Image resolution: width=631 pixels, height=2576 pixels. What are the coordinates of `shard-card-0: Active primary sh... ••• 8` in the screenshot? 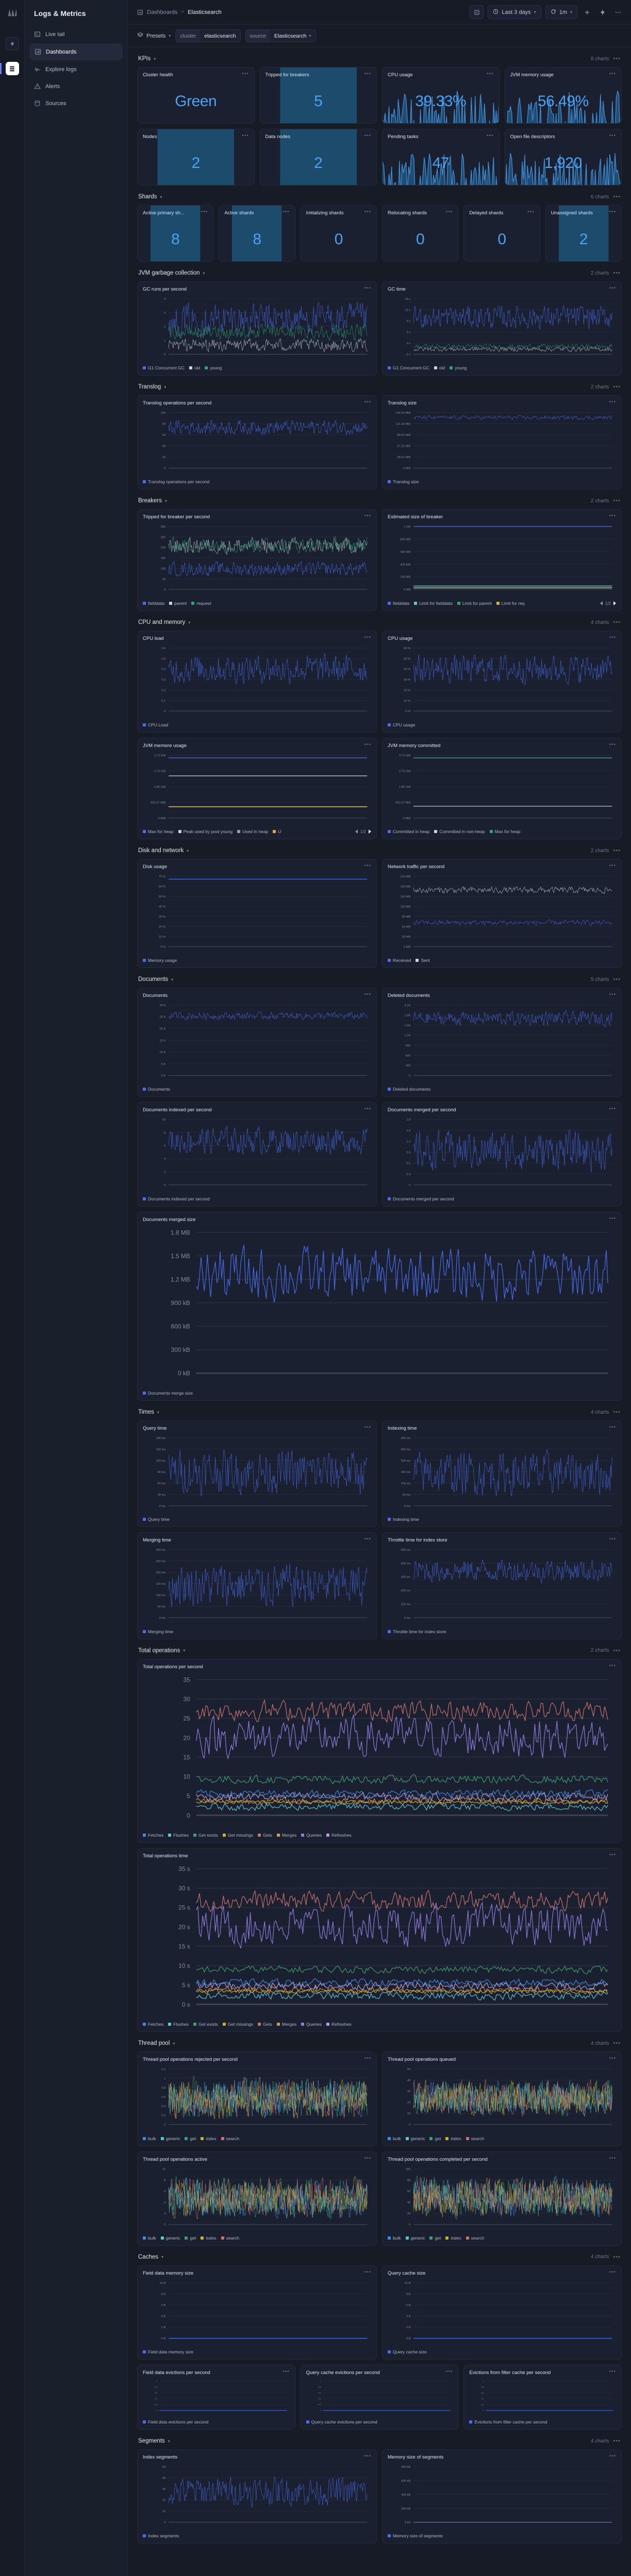 It's located at (175, 233).